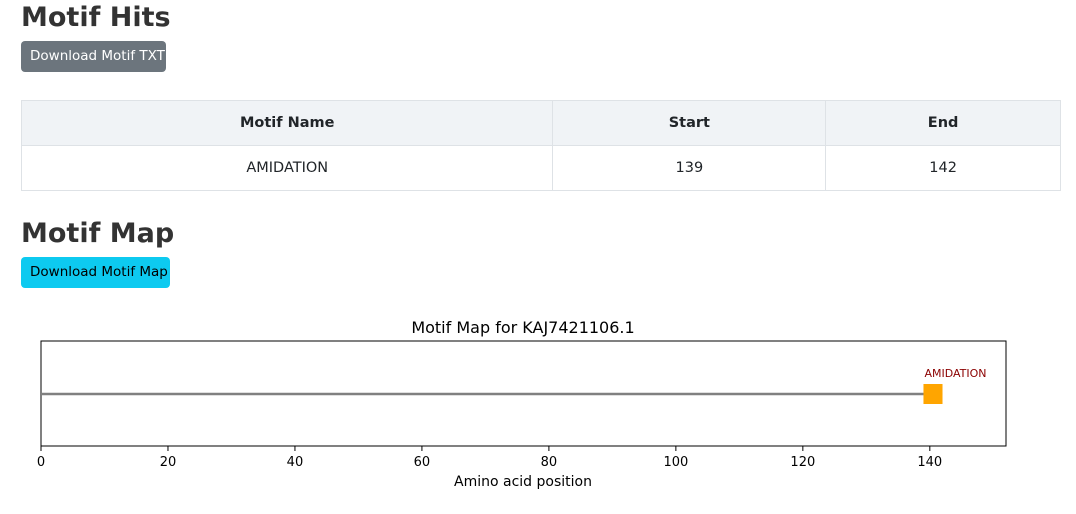 The width and height of the screenshot is (1076, 514). Describe the element at coordinates (675, 462) in the screenshot. I see `x-tick-label: 100` at that location.